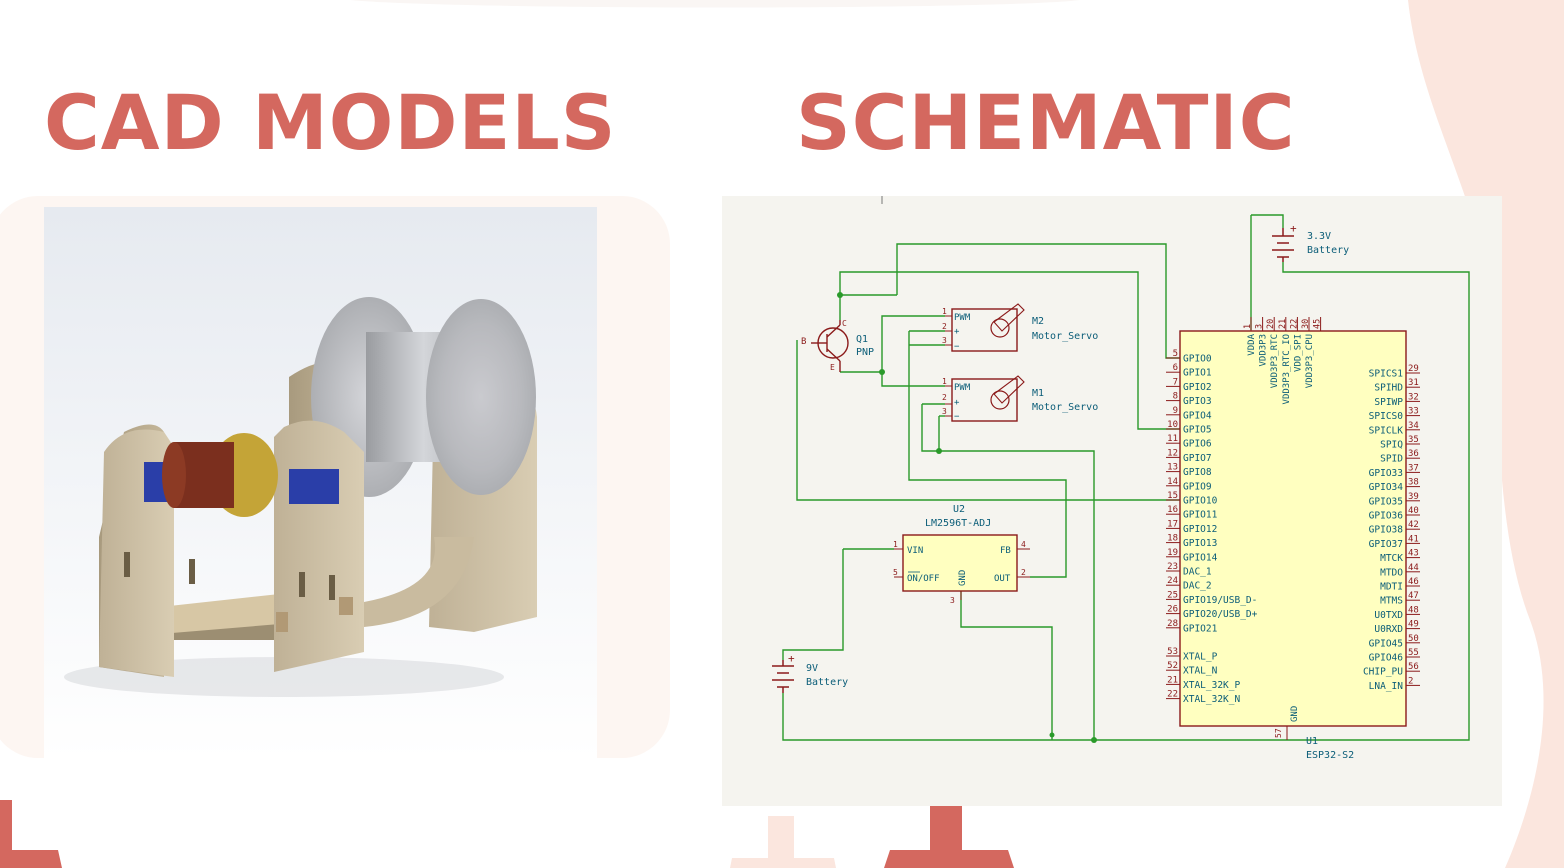 The width and height of the screenshot is (1564, 868). What do you see at coordinates (1200, 657) in the screenshot?
I see `u1-left-pin-name: XTAL_P` at bounding box center [1200, 657].